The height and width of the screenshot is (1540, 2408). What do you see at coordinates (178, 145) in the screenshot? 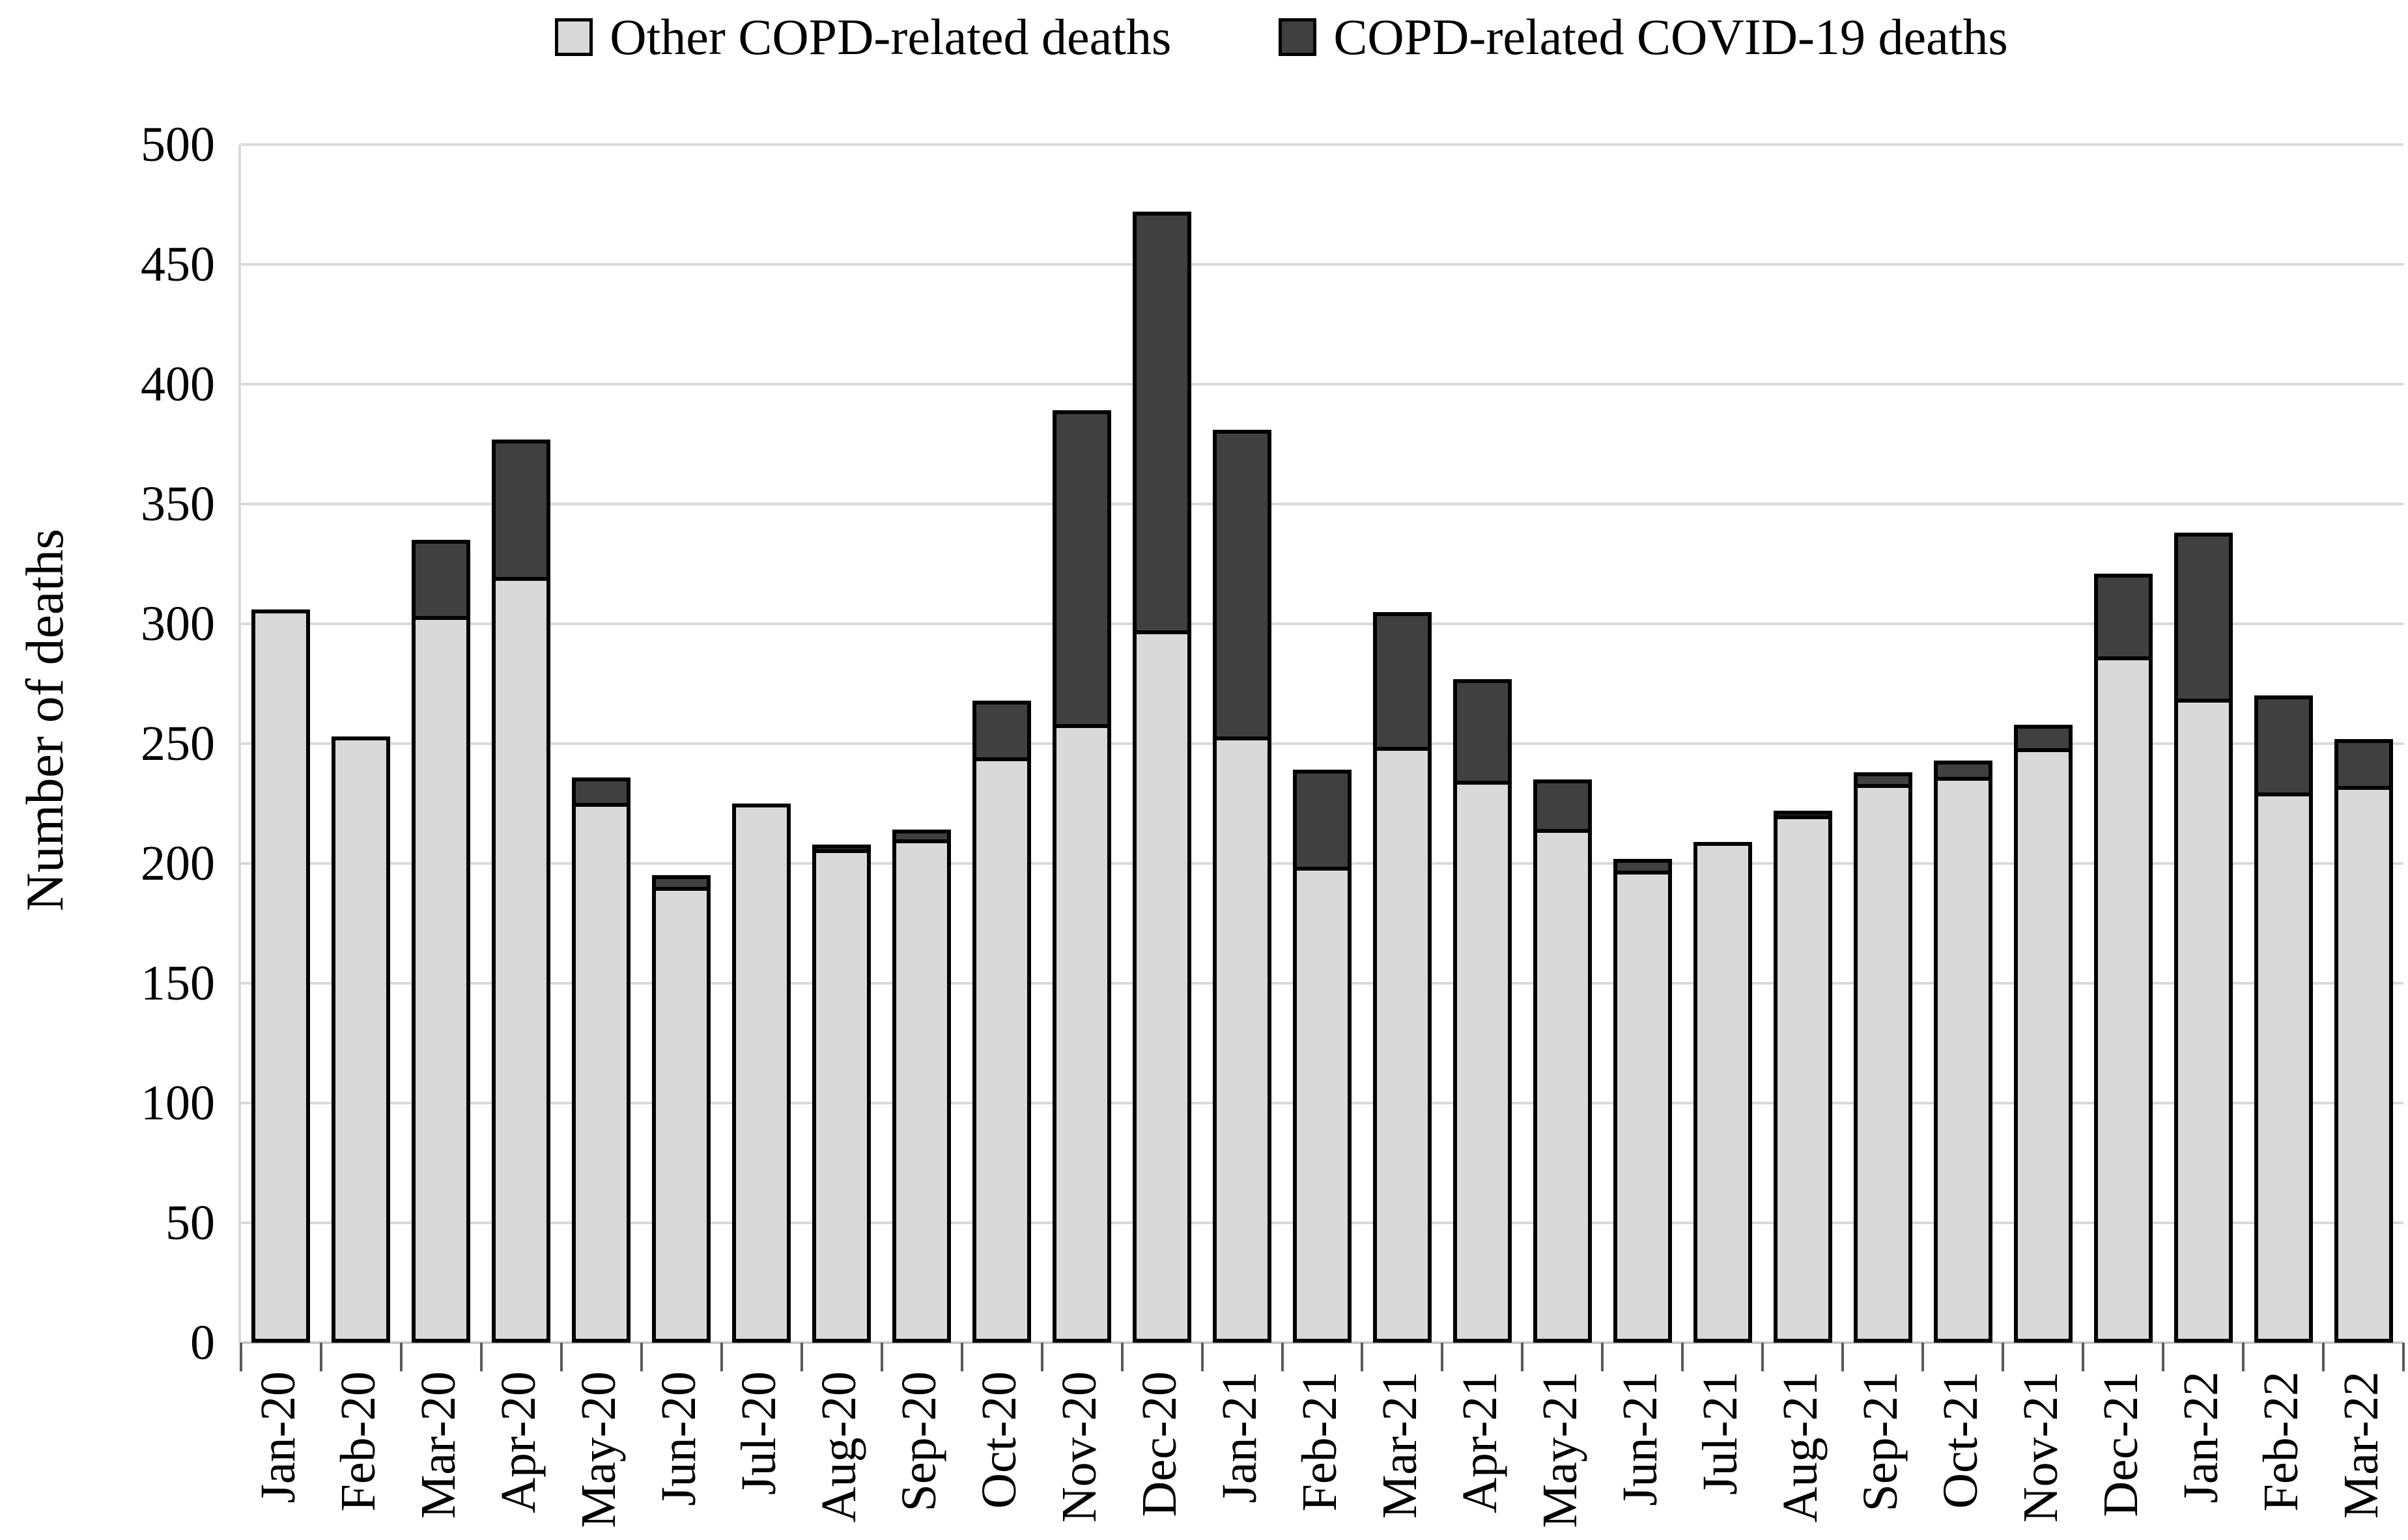
I see `y-tick-label: 500` at bounding box center [178, 145].